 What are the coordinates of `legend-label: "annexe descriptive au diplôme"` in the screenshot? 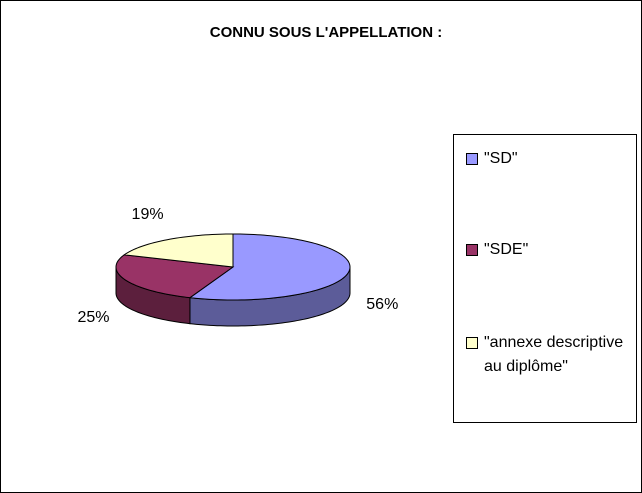 It's located at (554, 354).